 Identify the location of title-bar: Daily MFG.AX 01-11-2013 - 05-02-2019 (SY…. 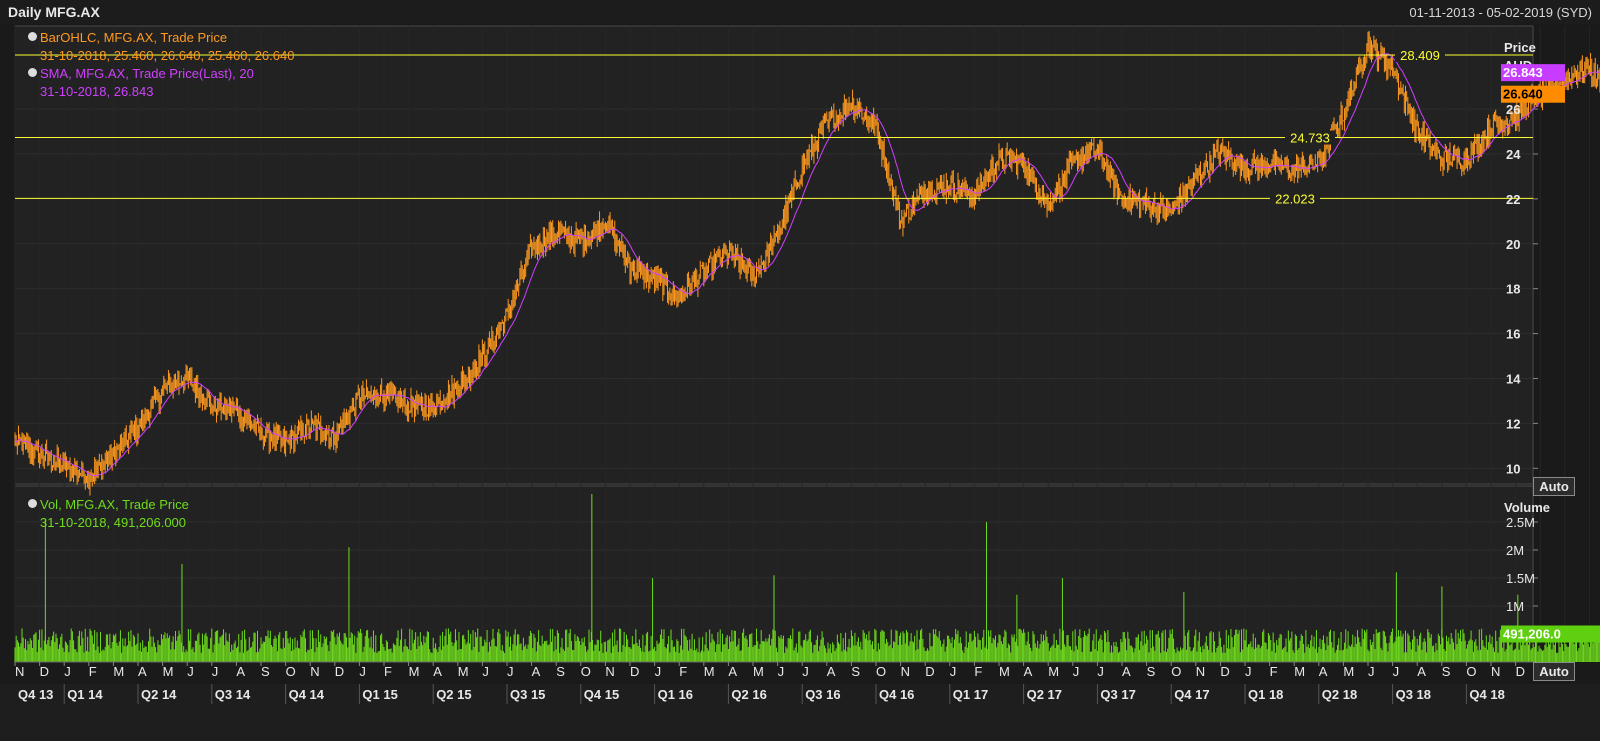
(800, 12).